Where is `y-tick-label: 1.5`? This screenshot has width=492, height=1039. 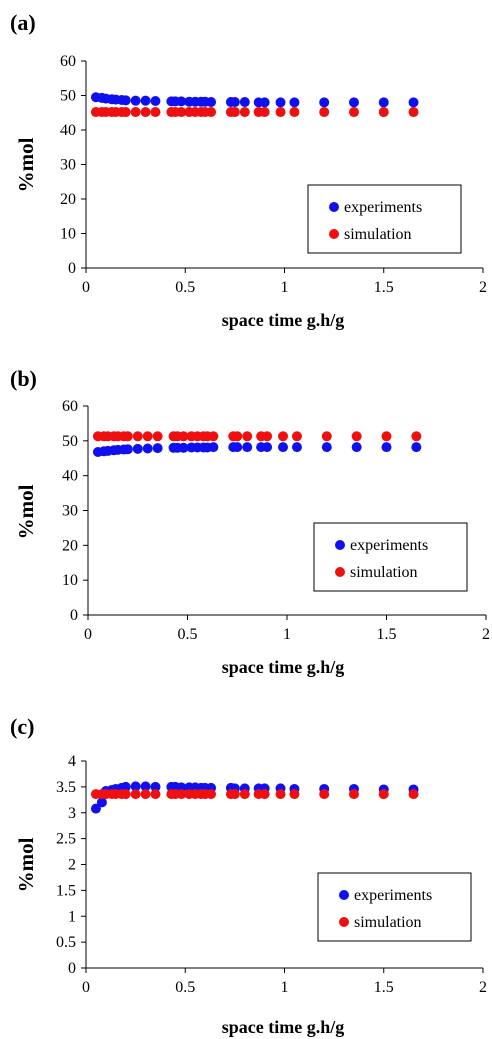 y-tick-label: 1.5 is located at coordinates (66, 890).